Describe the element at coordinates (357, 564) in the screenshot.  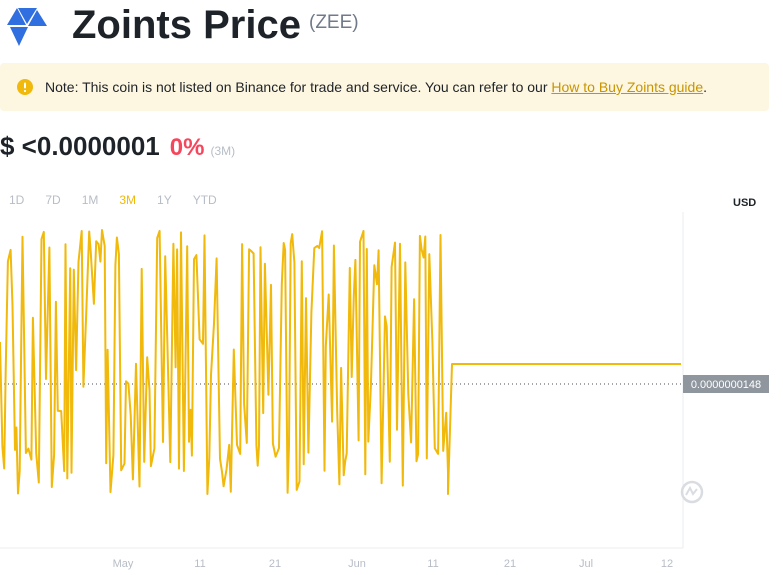
I see `x-tick-label: Jun` at that location.